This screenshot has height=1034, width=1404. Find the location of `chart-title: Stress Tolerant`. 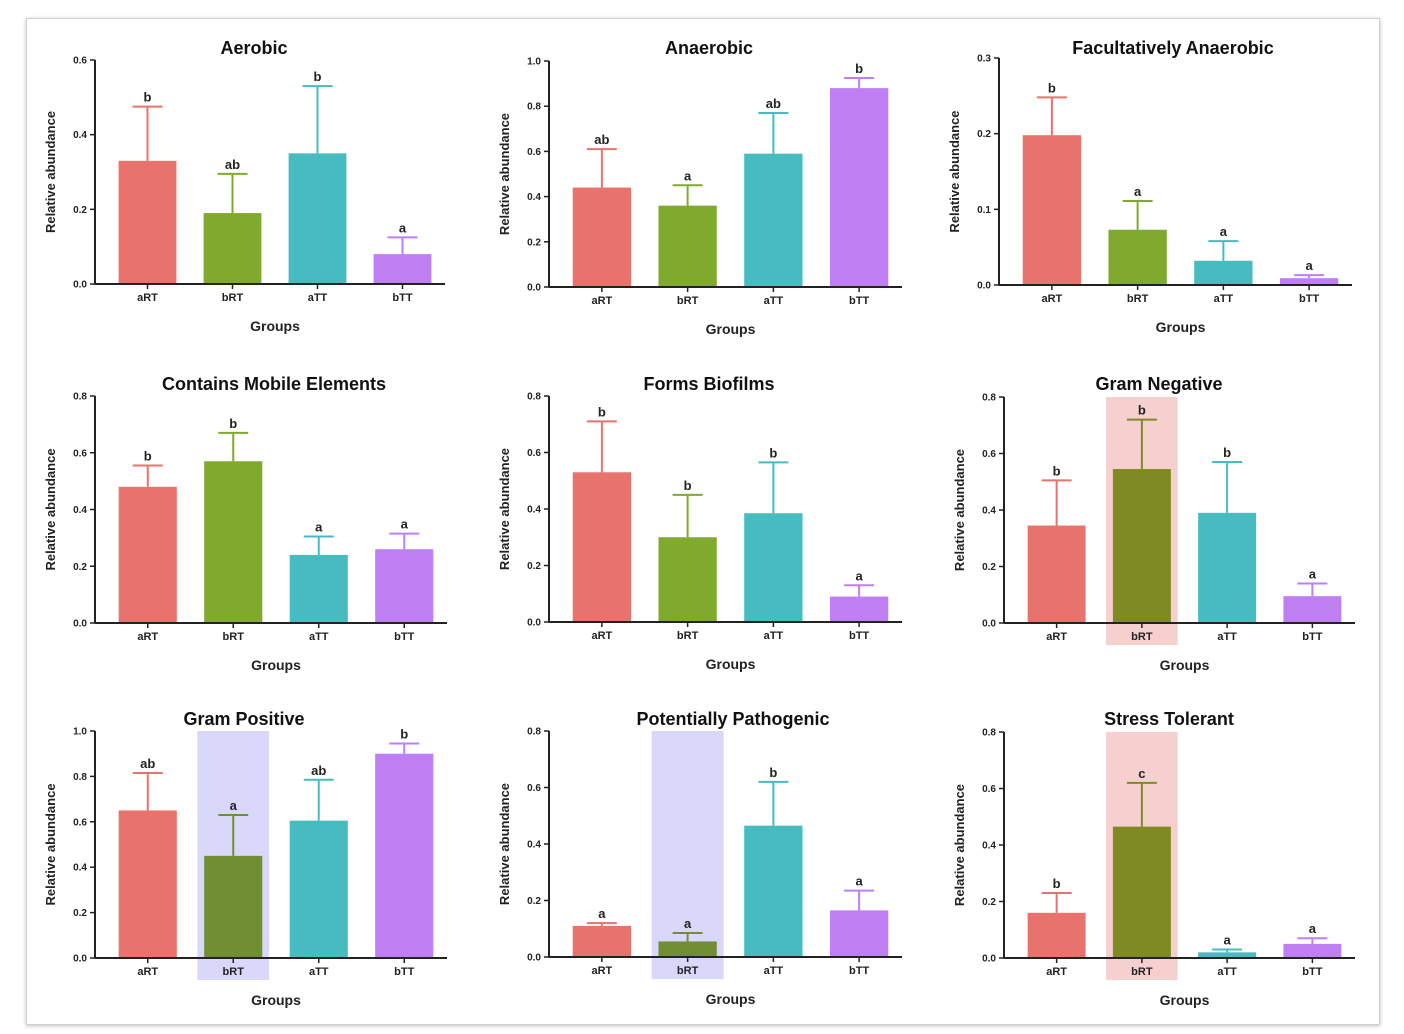

chart-title: Stress Tolerant is located at coordinates (1169, 719).